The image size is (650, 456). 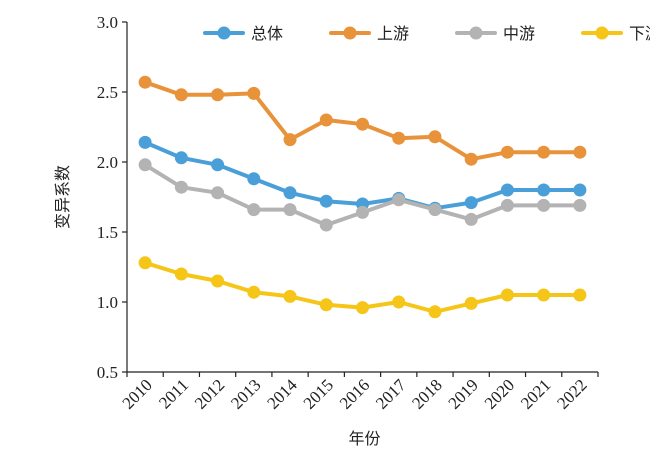 What do you see at coordinates (615, 33) in the screenshot?
I see `legend-item: 下游` at bounding box center [615, 33].